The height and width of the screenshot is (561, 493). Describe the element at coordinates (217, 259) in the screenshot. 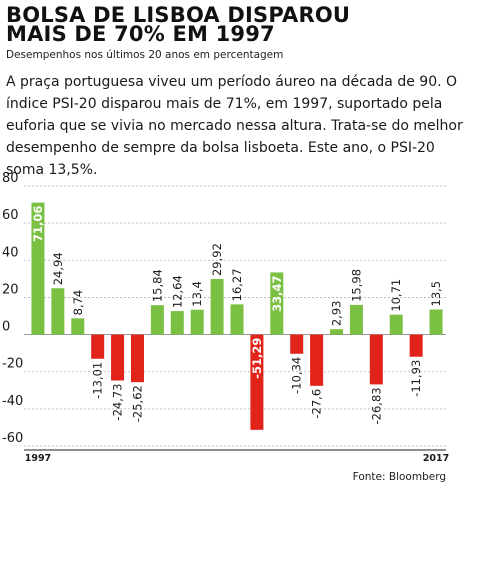

I see `bar-value-label: 29,92` at that location.